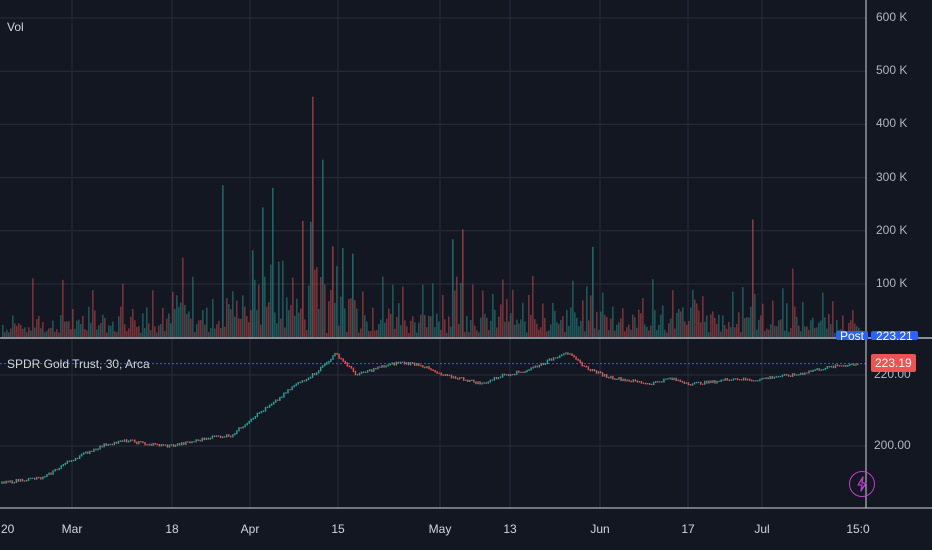  I want to click on volume-axis-tick: 200 K, so click(892, 229).